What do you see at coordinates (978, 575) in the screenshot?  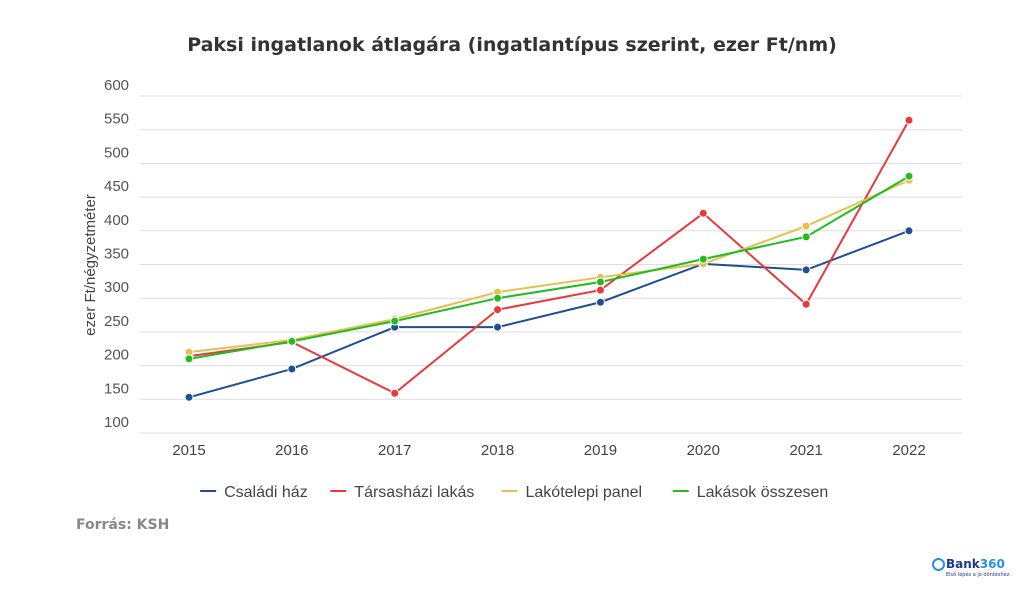 I see `logo-tagline: Első lépés a jó döntéshez.` at bounding box center [978, 575].